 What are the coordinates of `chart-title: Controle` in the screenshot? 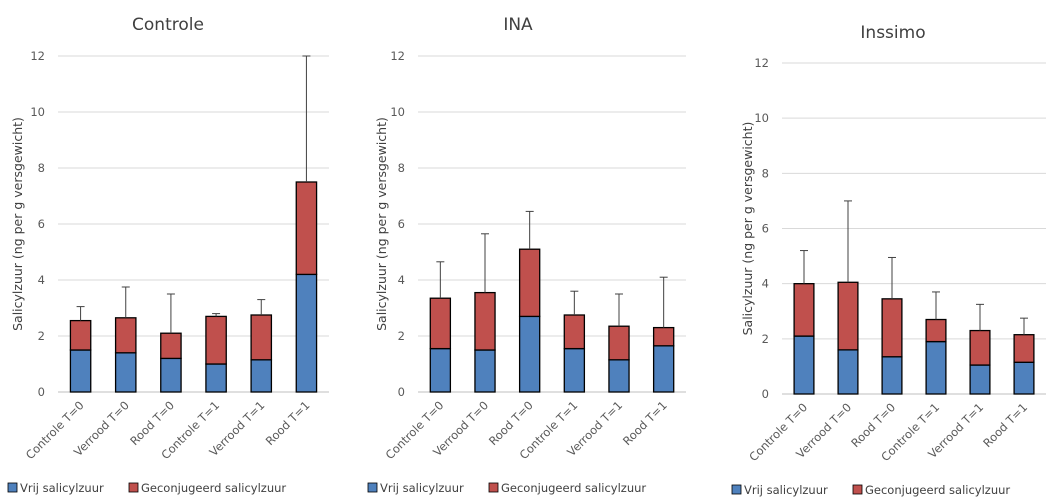 It's located at (168, 25).